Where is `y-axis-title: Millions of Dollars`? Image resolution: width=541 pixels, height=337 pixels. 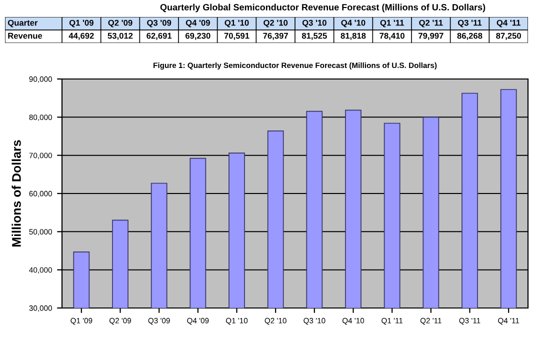
y-axis-title: Millions of Dollars is located at coordinates (16, 193).